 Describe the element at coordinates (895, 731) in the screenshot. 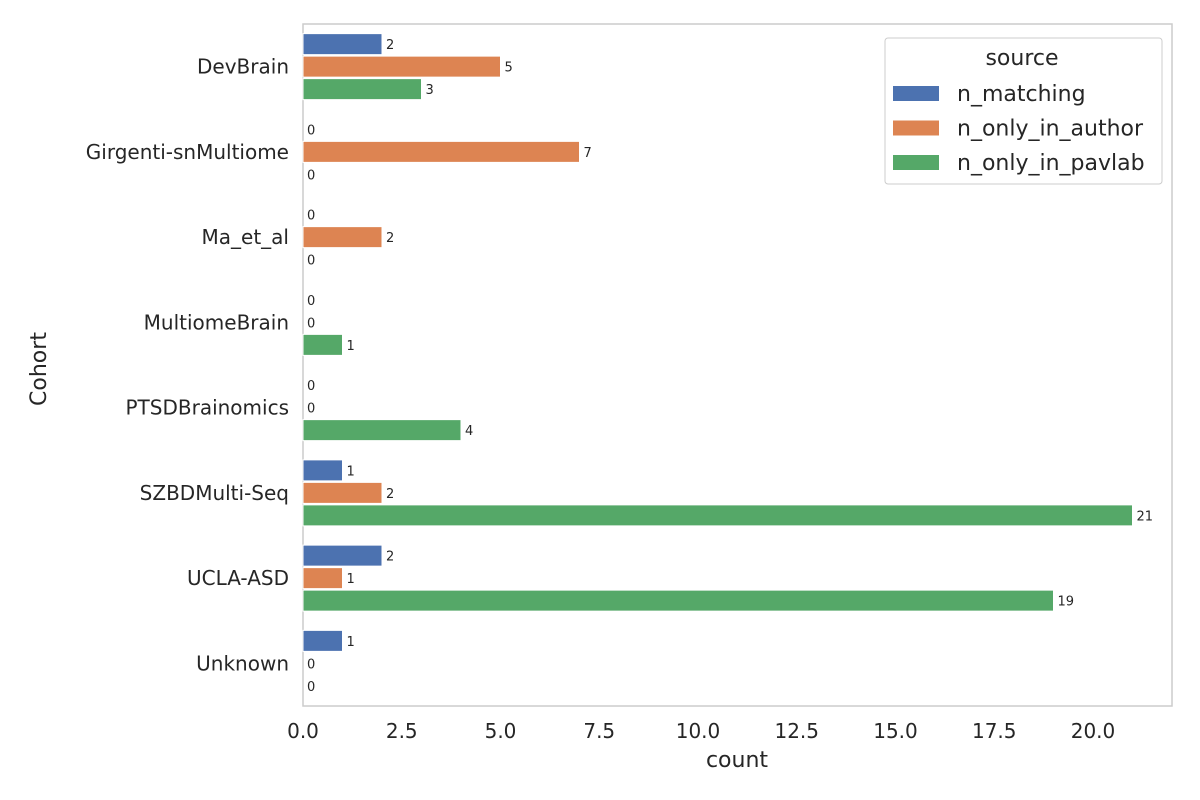

I see `x-tick-label: 15.0` at that location.